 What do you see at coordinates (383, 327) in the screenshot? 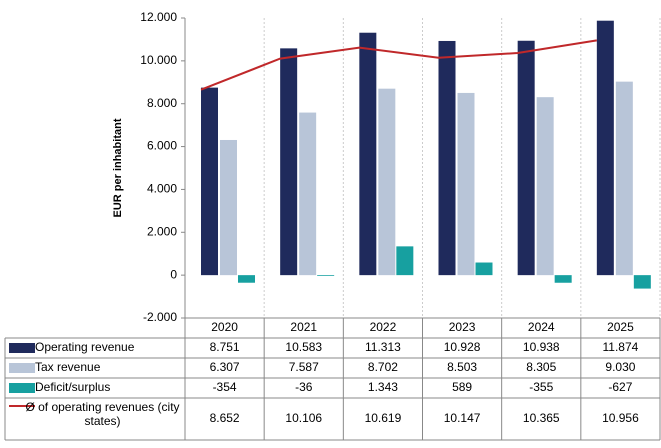
I see `x-tick-label: 2022` at bounding box center [383, 327].